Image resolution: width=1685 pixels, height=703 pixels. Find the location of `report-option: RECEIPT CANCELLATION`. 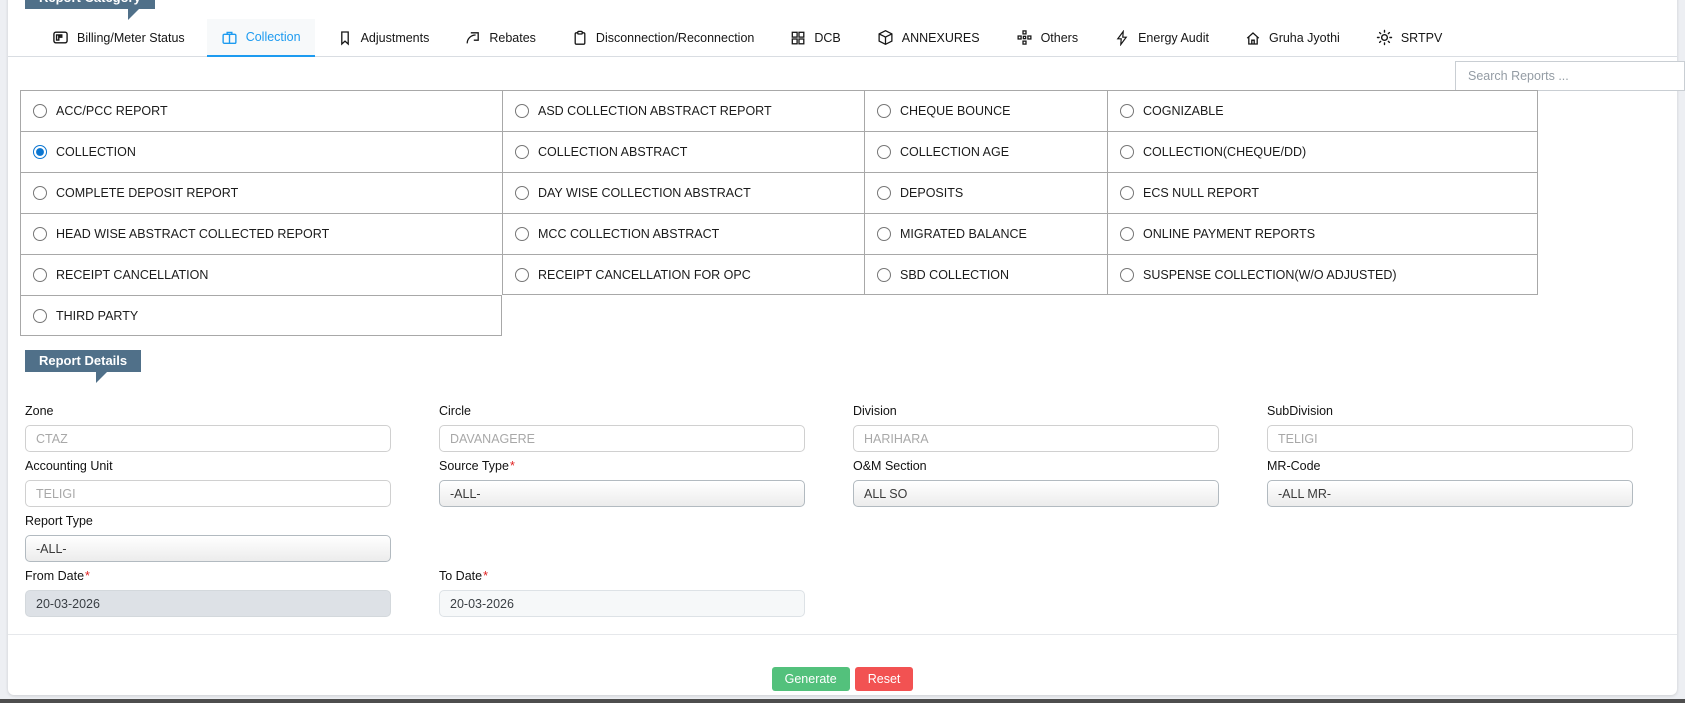

report-option: RECEIPT CANCELLATION is located at coordinates (261, 274).